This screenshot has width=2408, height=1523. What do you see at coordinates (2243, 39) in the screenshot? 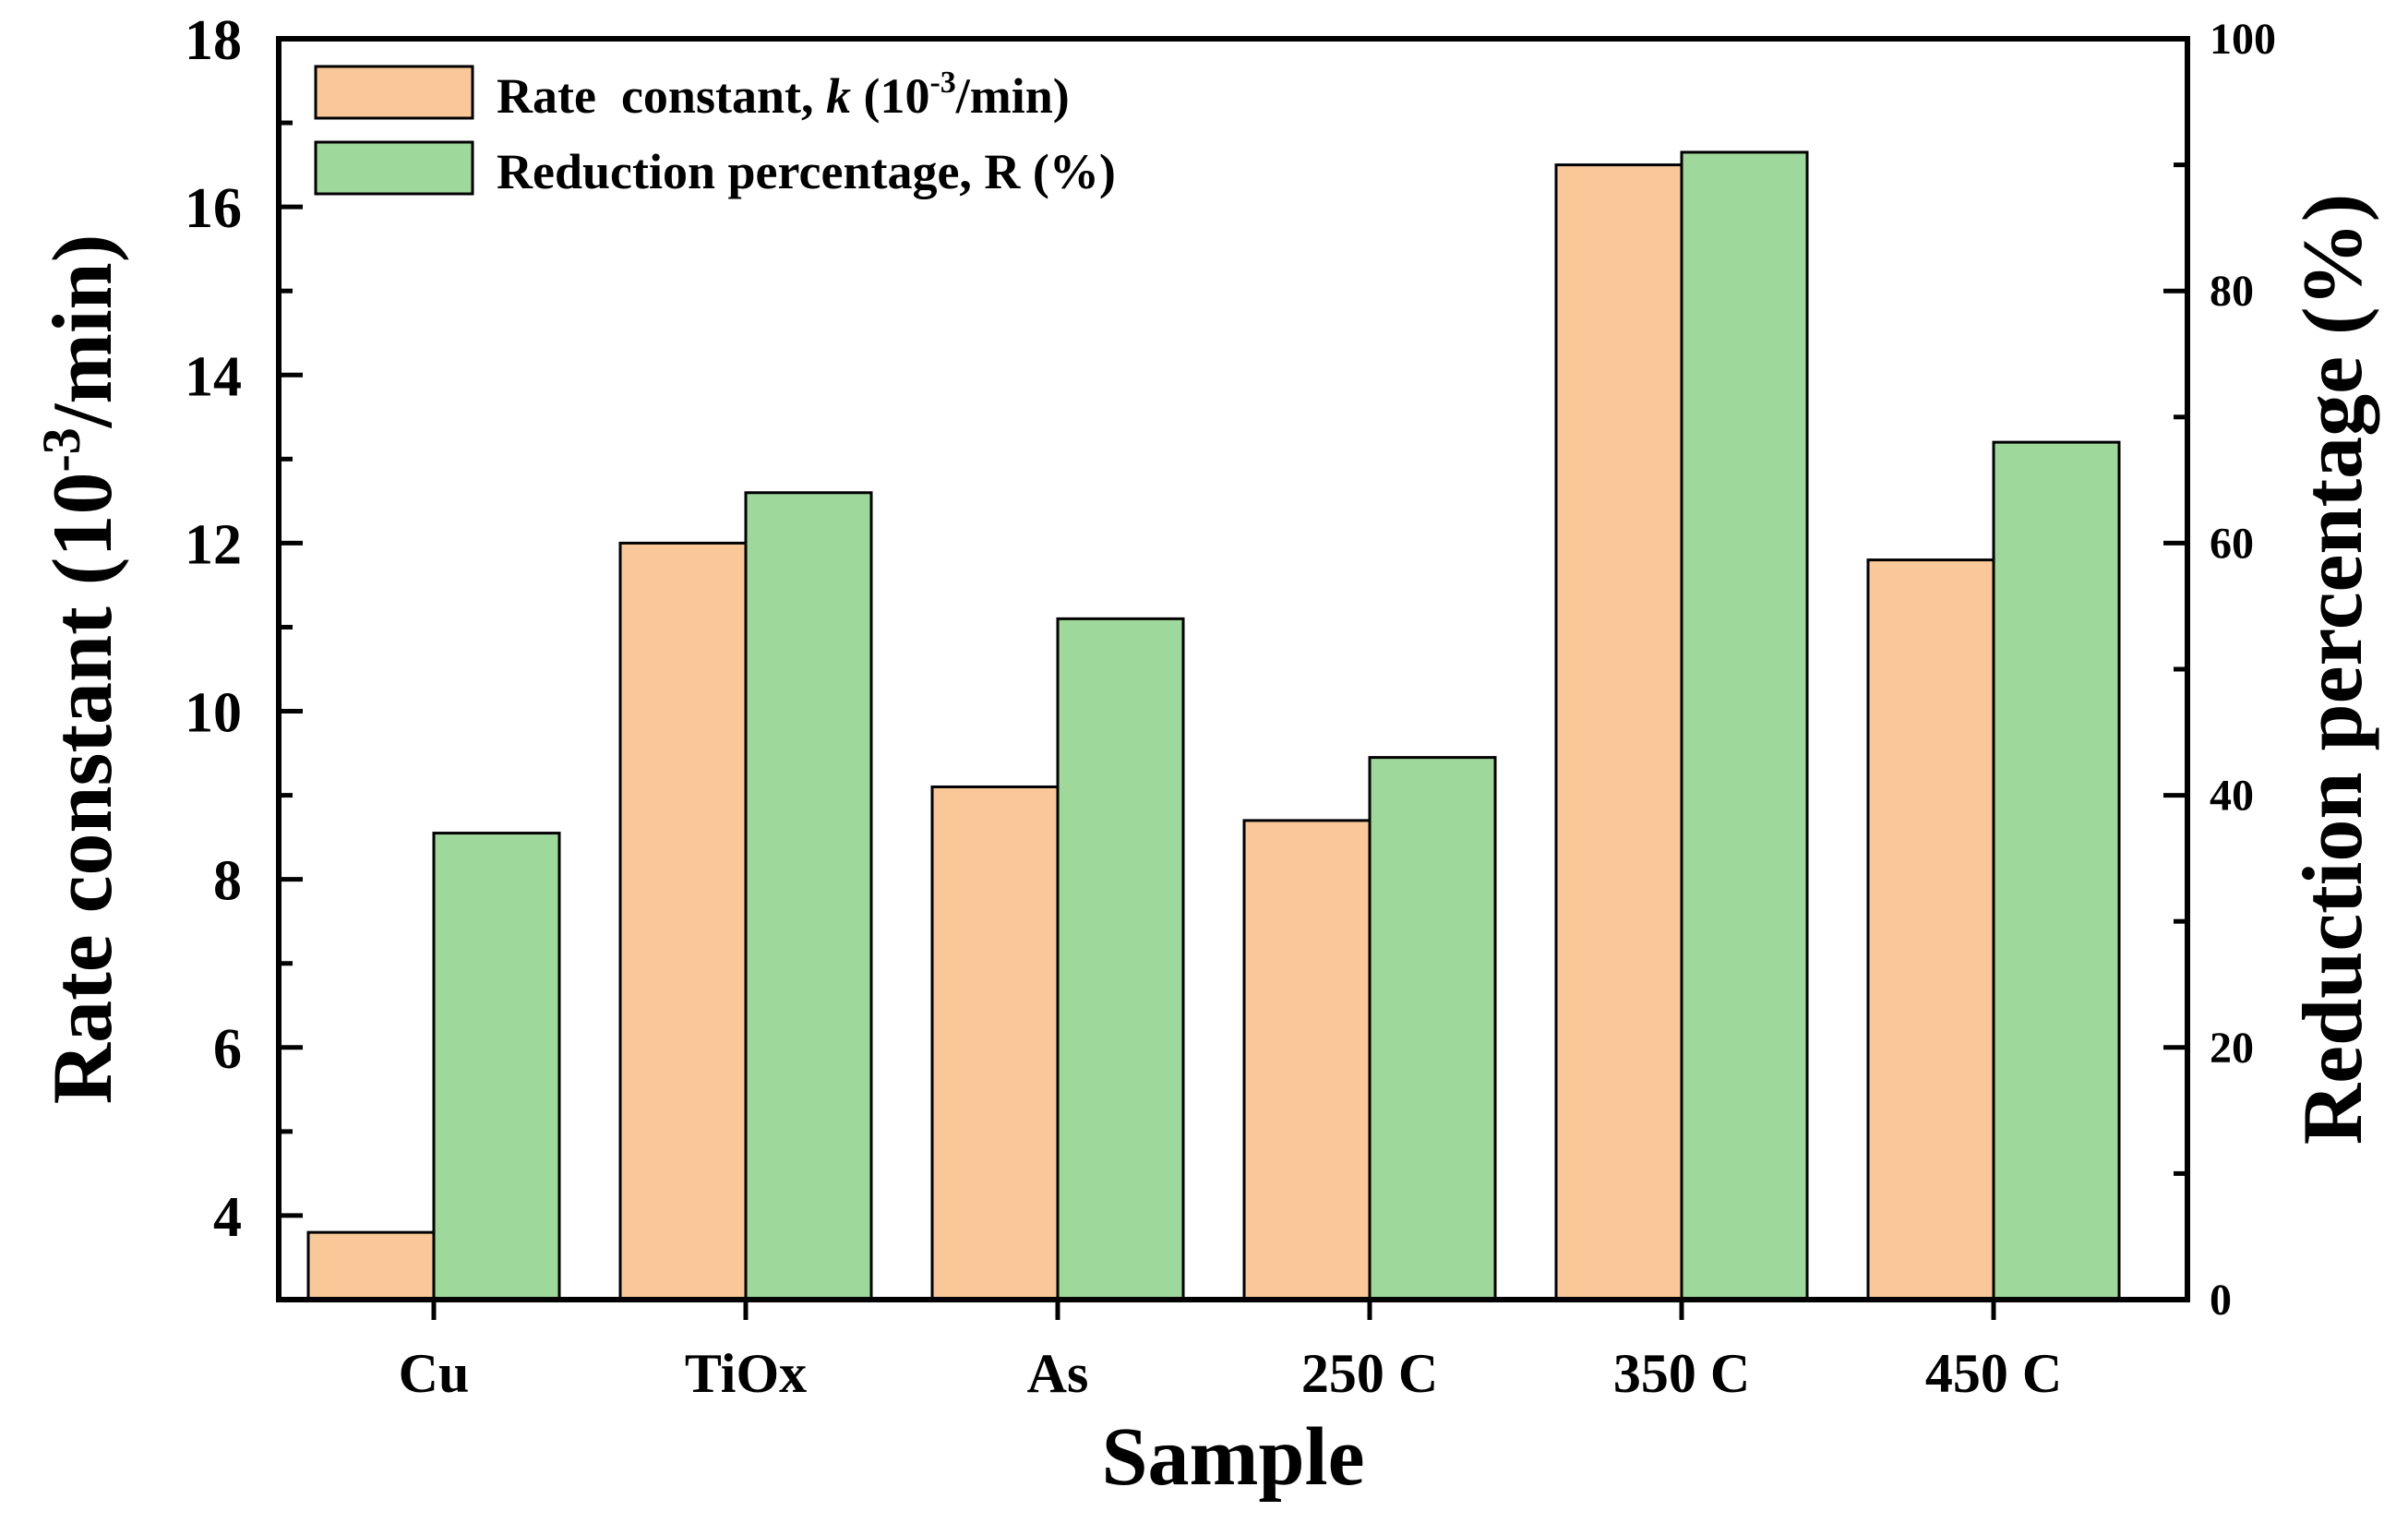
I see `right-axis-tick-label: 100` at bounding box center [2243, 39].